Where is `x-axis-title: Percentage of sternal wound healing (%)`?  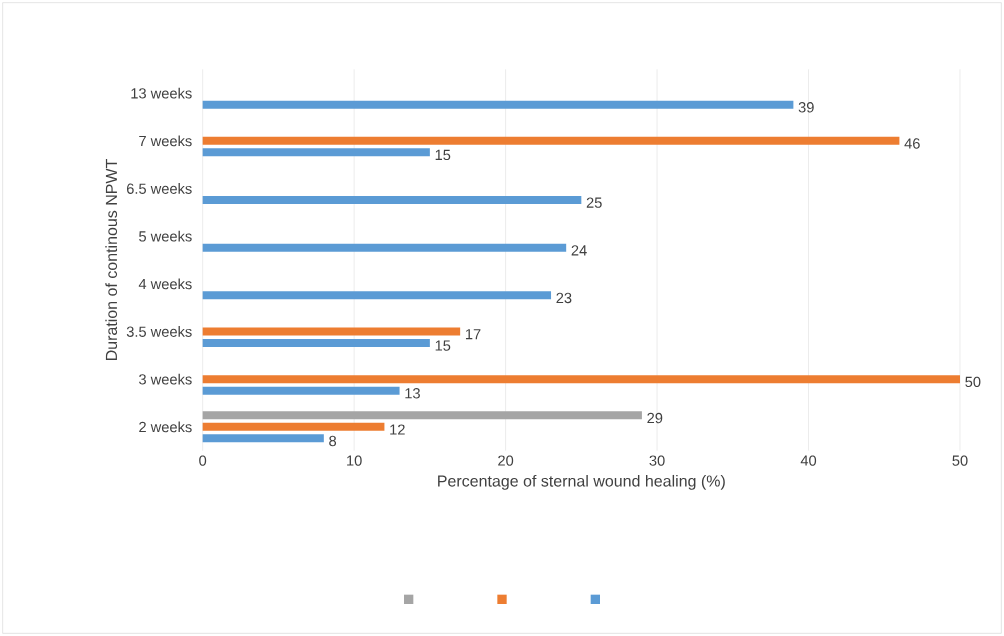 x-axis-title: Percentage of sternal wound healing (%) is located at coordinates (581, 482).